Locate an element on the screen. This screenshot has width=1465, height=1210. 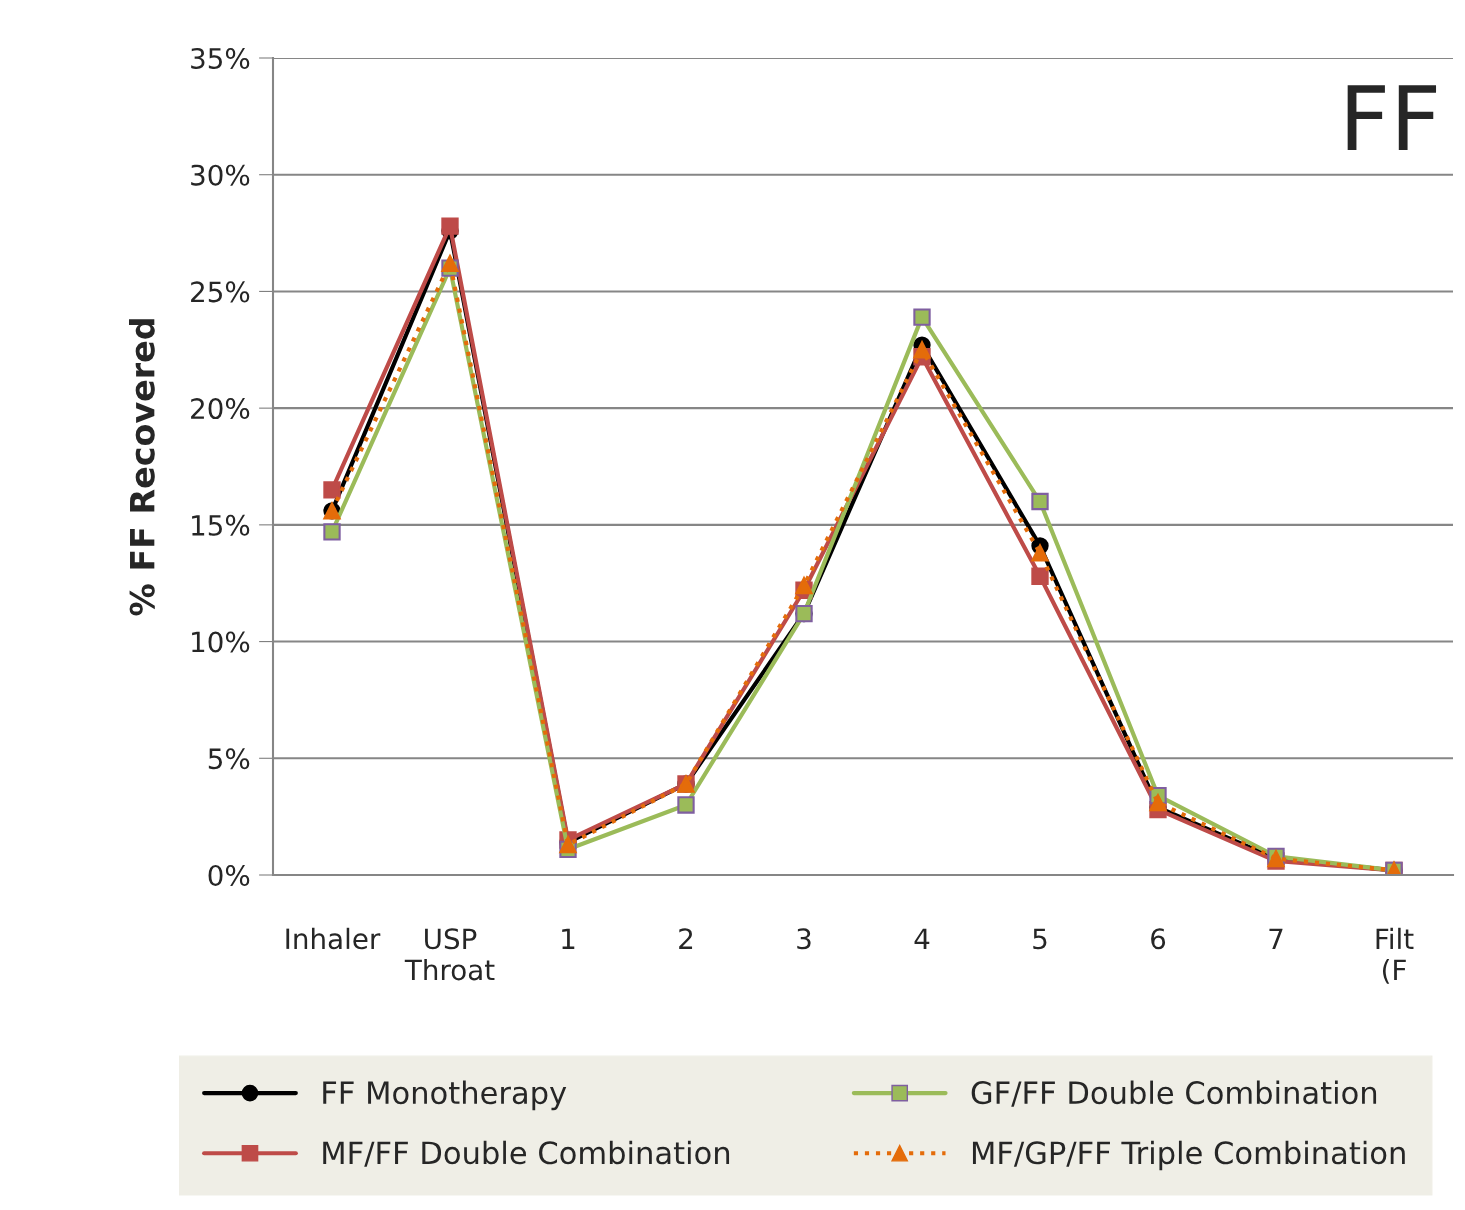
y-tick-label: 25% is located at coordinates (220, 292).